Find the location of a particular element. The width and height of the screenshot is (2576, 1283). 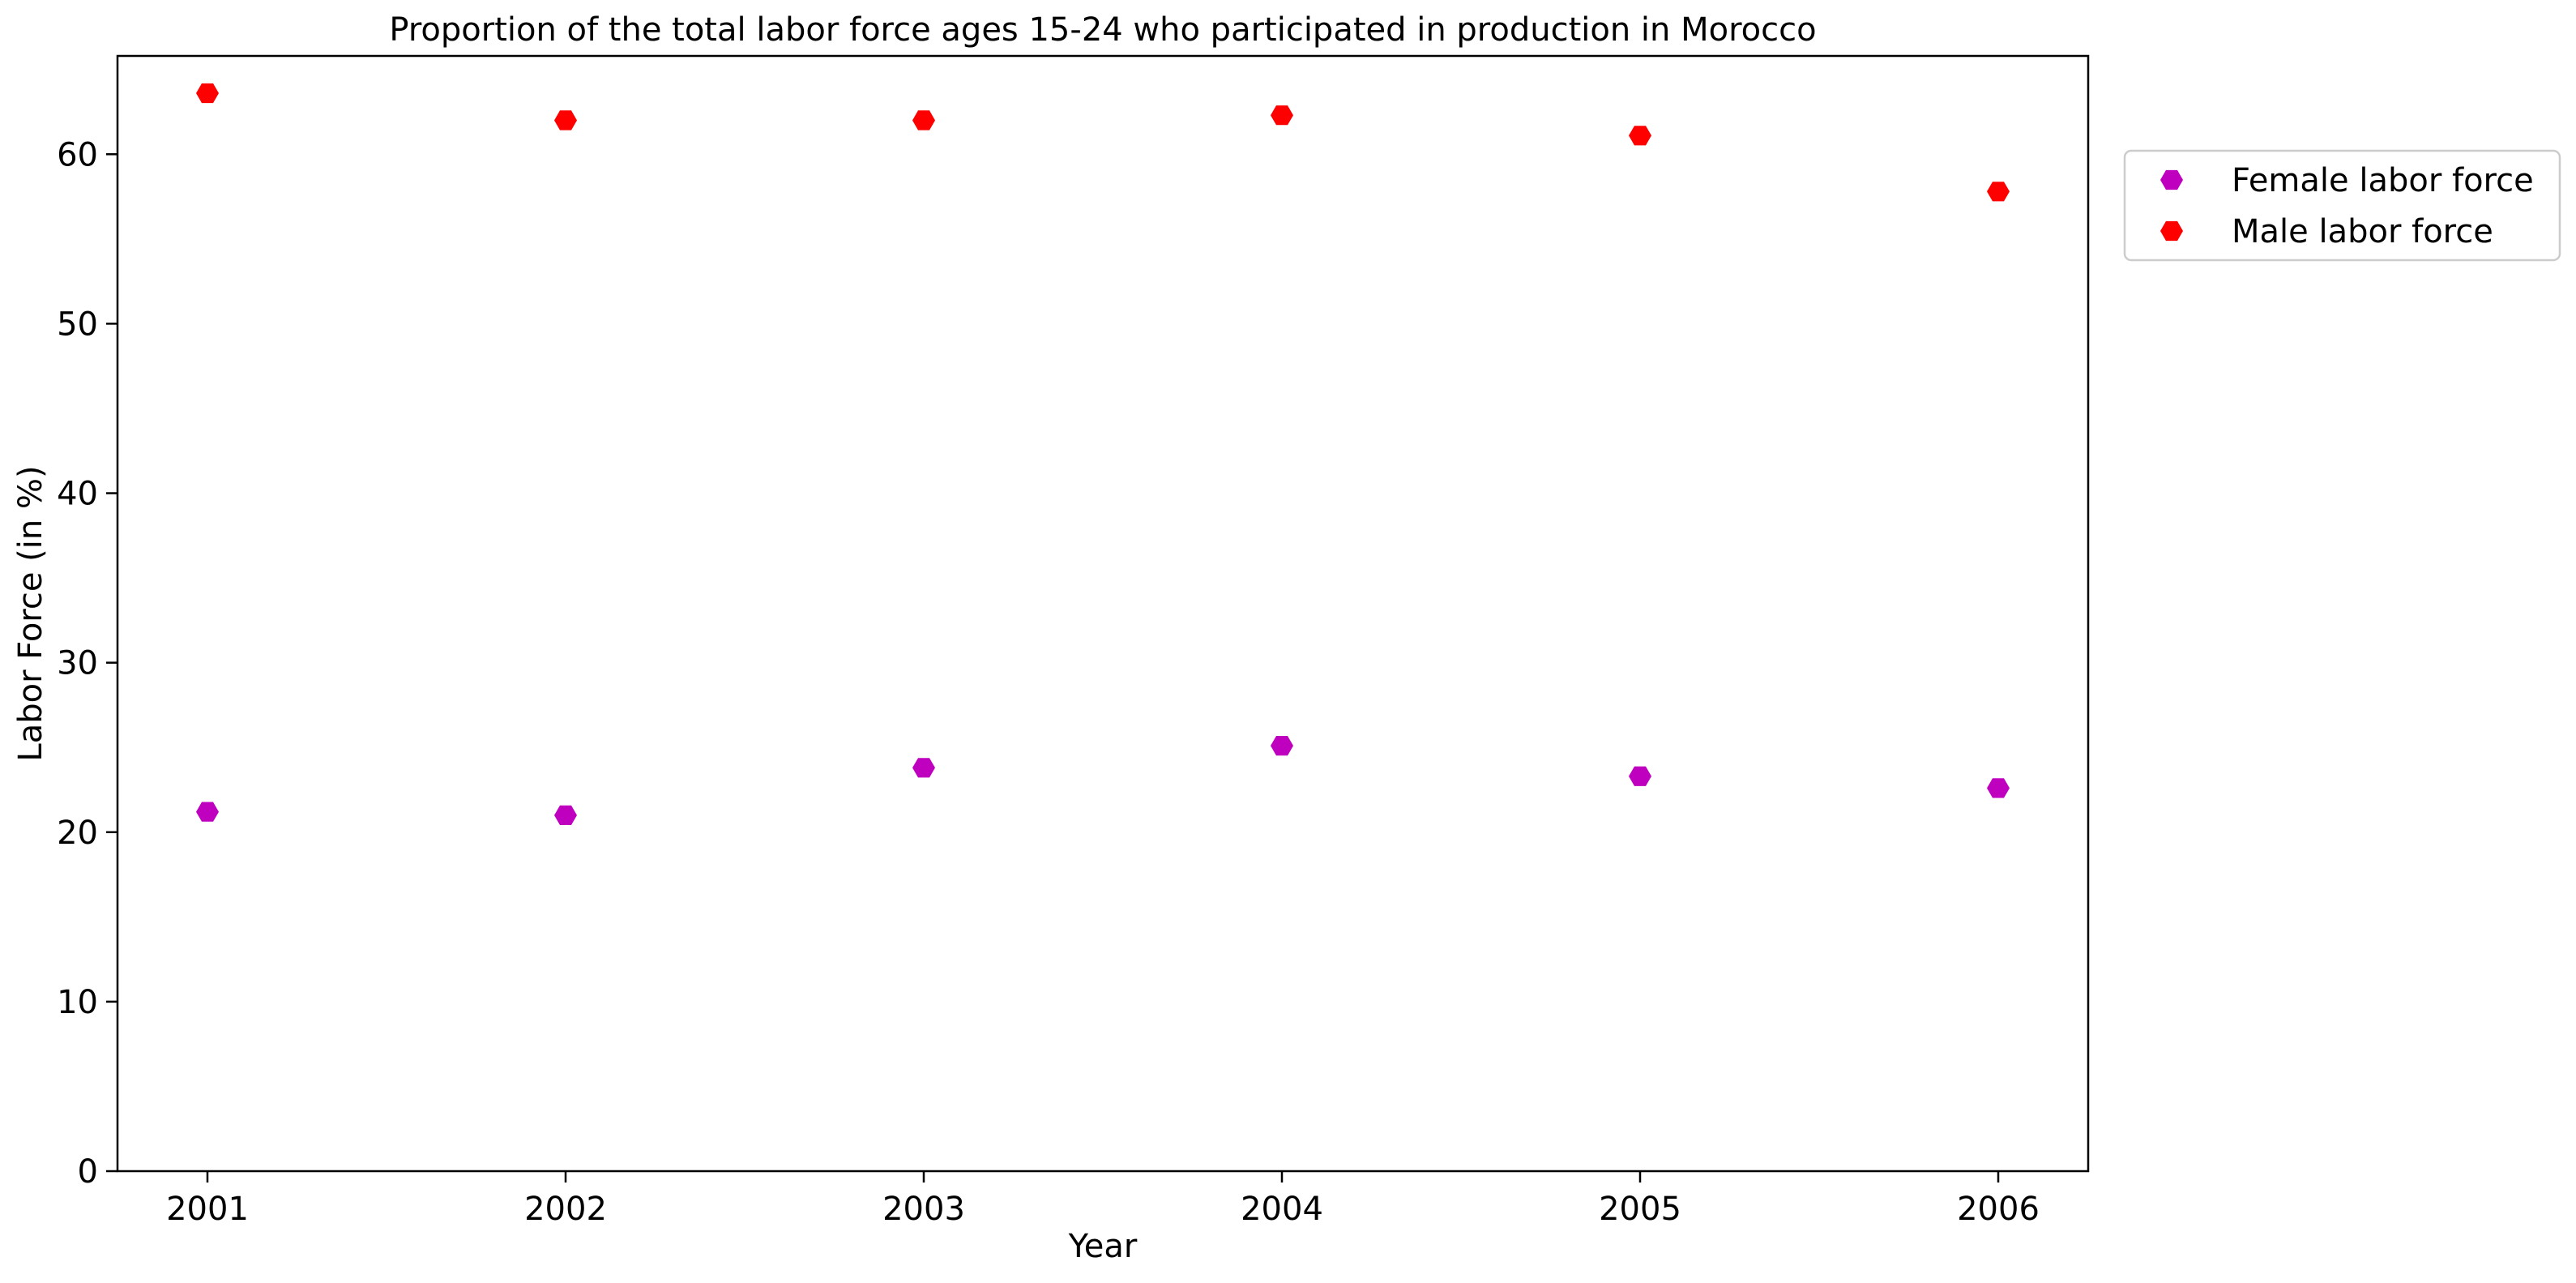

y-tick-label: 30 is located at coordinates (77, 663).